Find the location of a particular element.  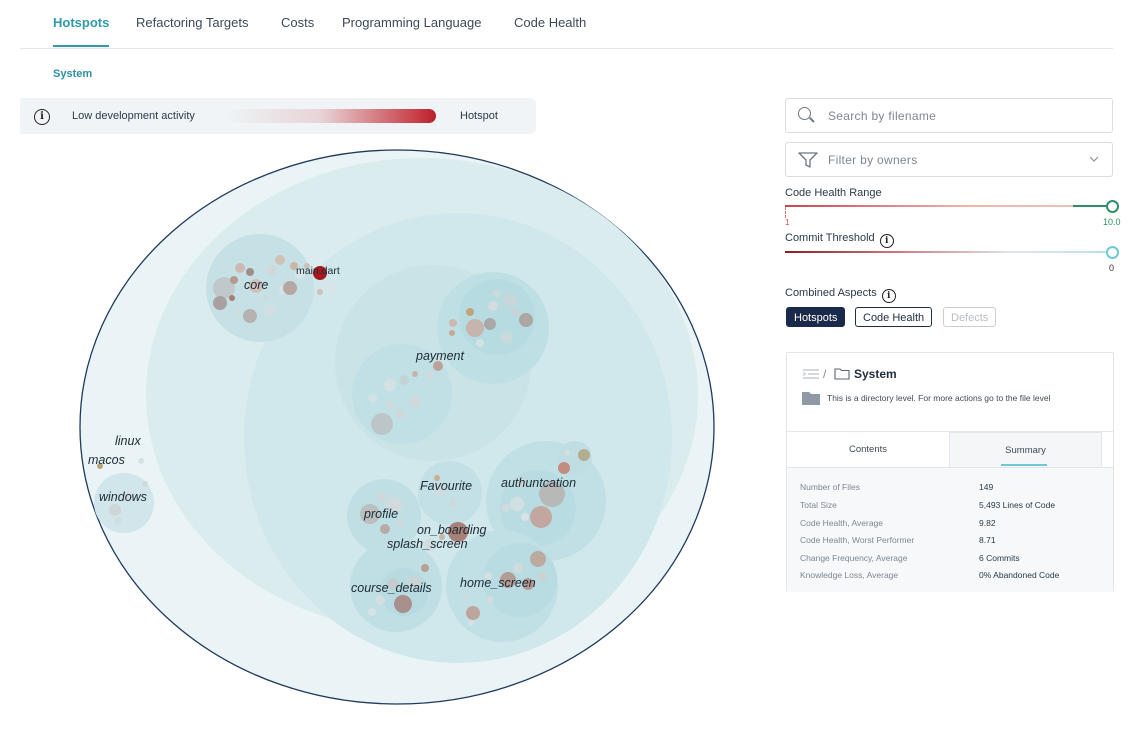

filter-icon is located at coordinates (808, 160).